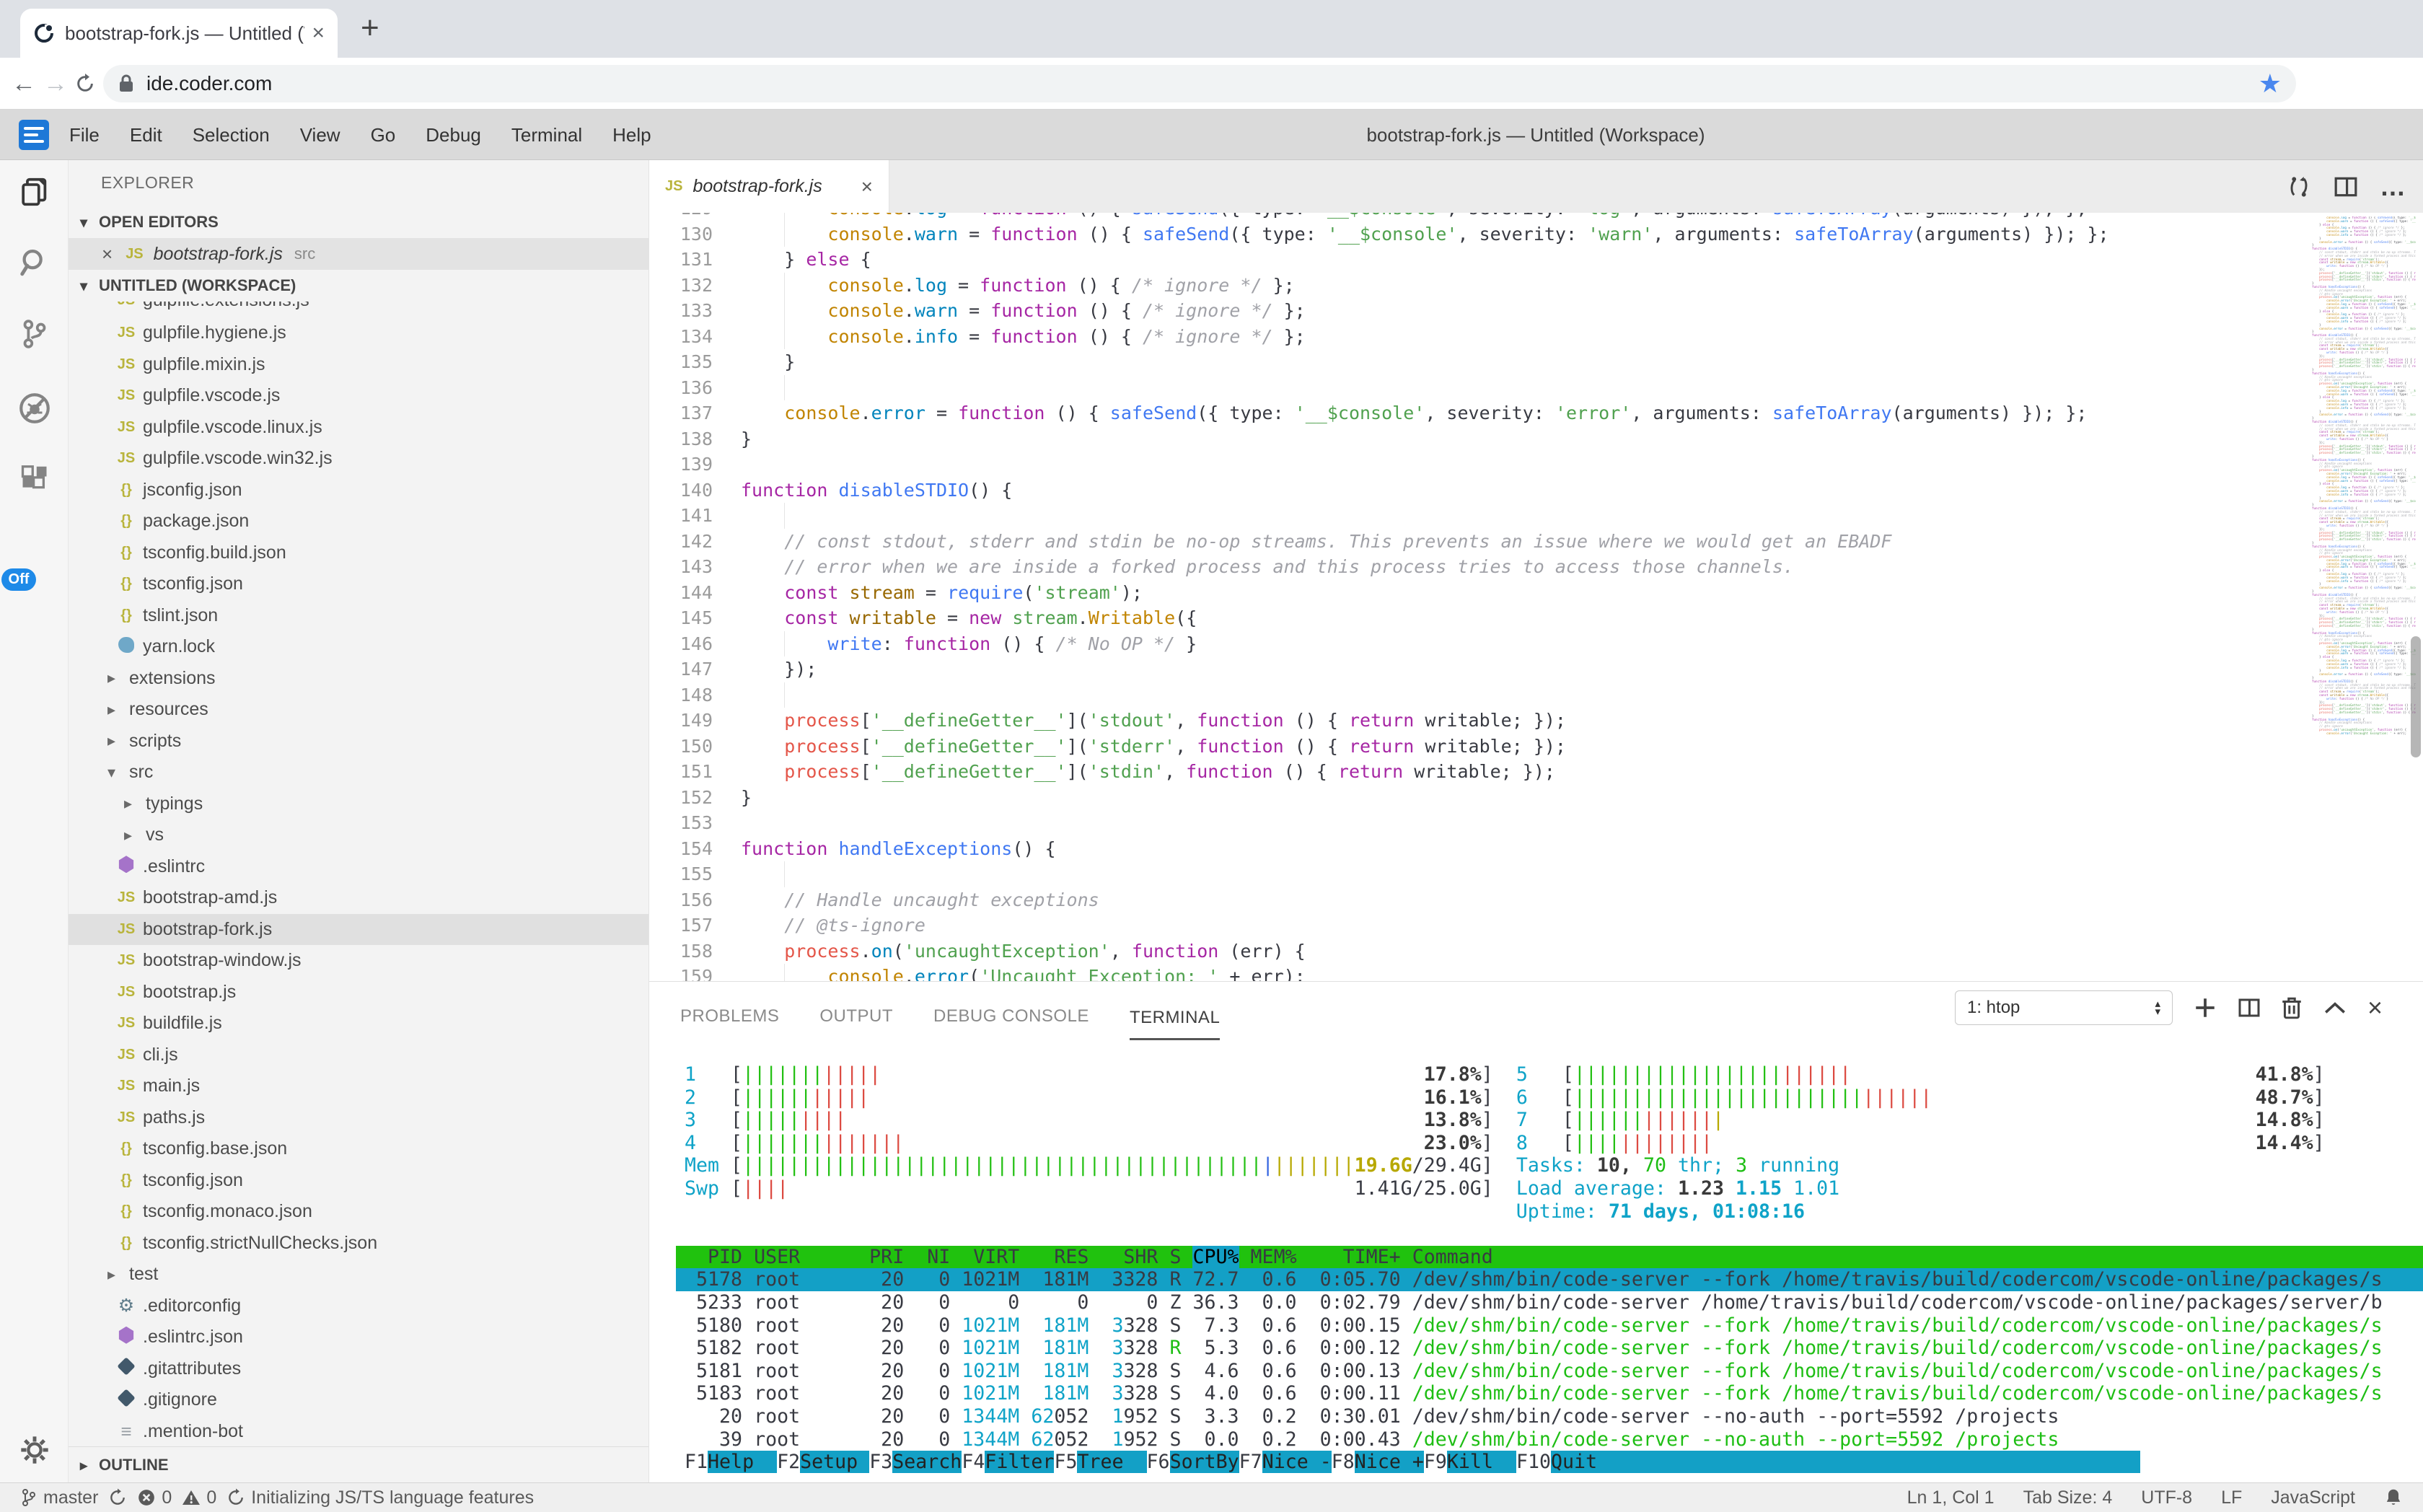  I want to click on code-line-139: 139, so click(696, 465).